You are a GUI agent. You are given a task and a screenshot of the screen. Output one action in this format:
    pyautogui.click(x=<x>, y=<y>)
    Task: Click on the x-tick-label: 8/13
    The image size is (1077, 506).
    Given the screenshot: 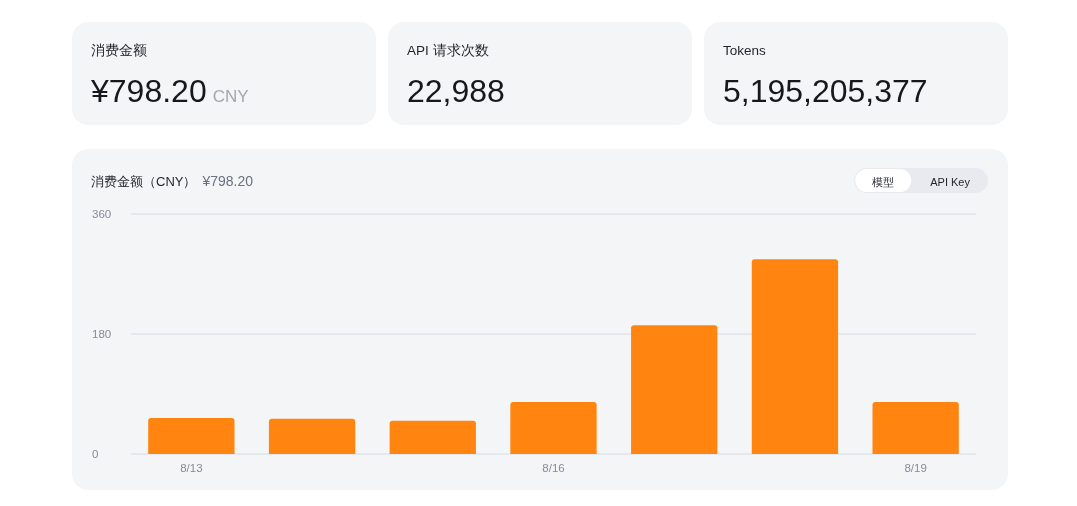 What is the action you would take?
    pyautogui.click(x=191, y=468)
    